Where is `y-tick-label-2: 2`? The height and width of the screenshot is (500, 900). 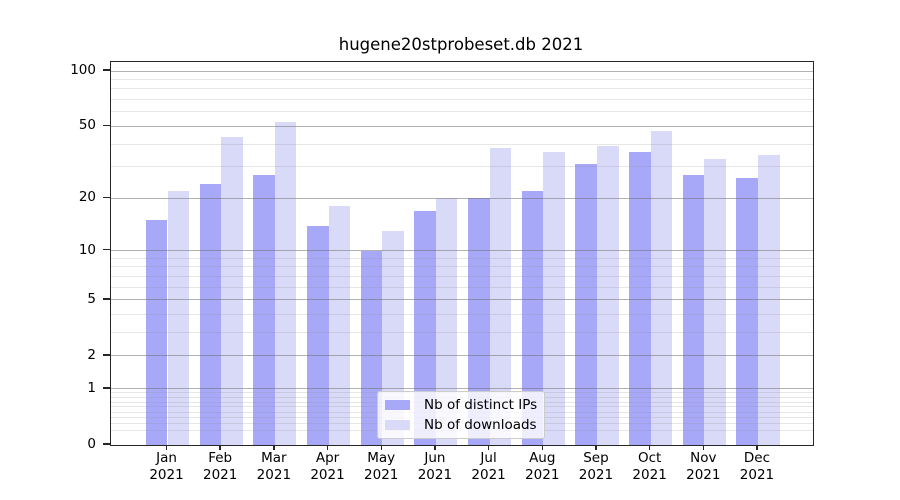
y-tick-label-2: 2 is located at coordinates (91, 354).